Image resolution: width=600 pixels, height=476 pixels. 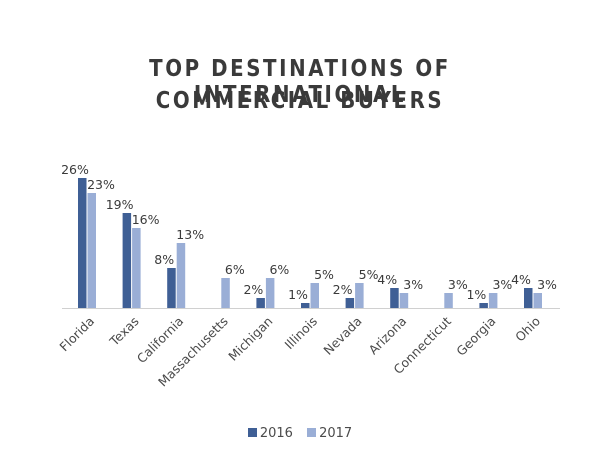 What do you see at coordinates (235, 269) in the screenshot?
I see `data-label-2017-massachusetts: 6%` at bounding box center [235, 269].